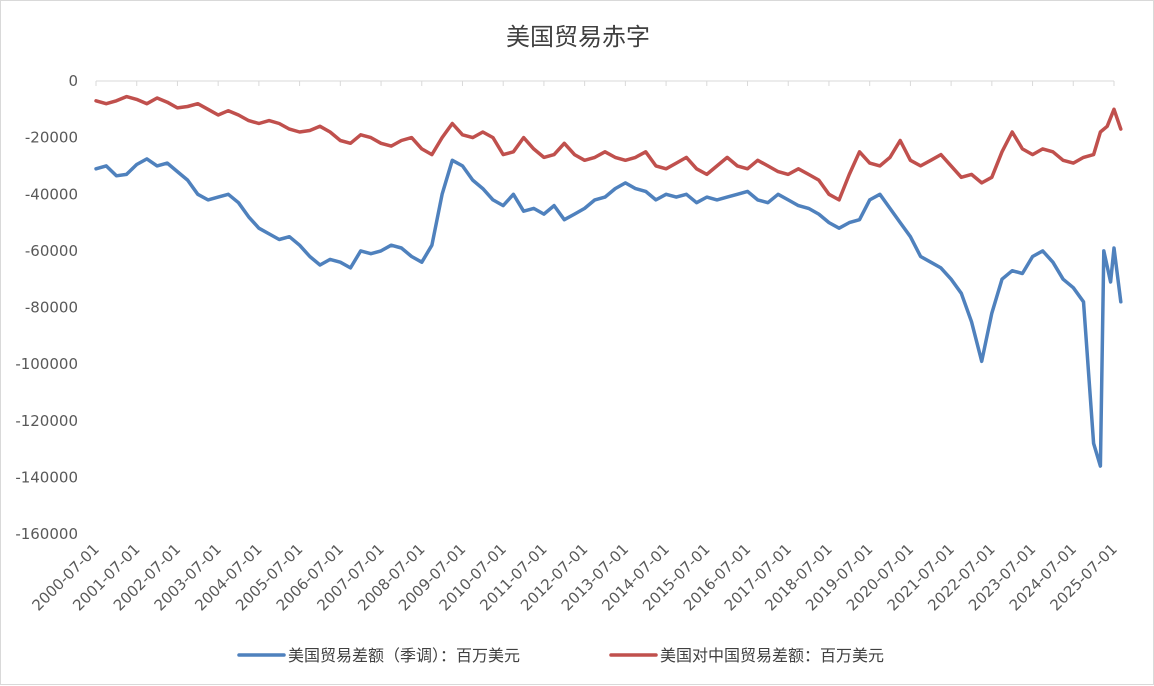 Image resolution: width=1154 pixels, height=686 pixels. Describe the element at coordinates (46, 421) in the screenshot. I see `y-tick-label: -120000` at that location.